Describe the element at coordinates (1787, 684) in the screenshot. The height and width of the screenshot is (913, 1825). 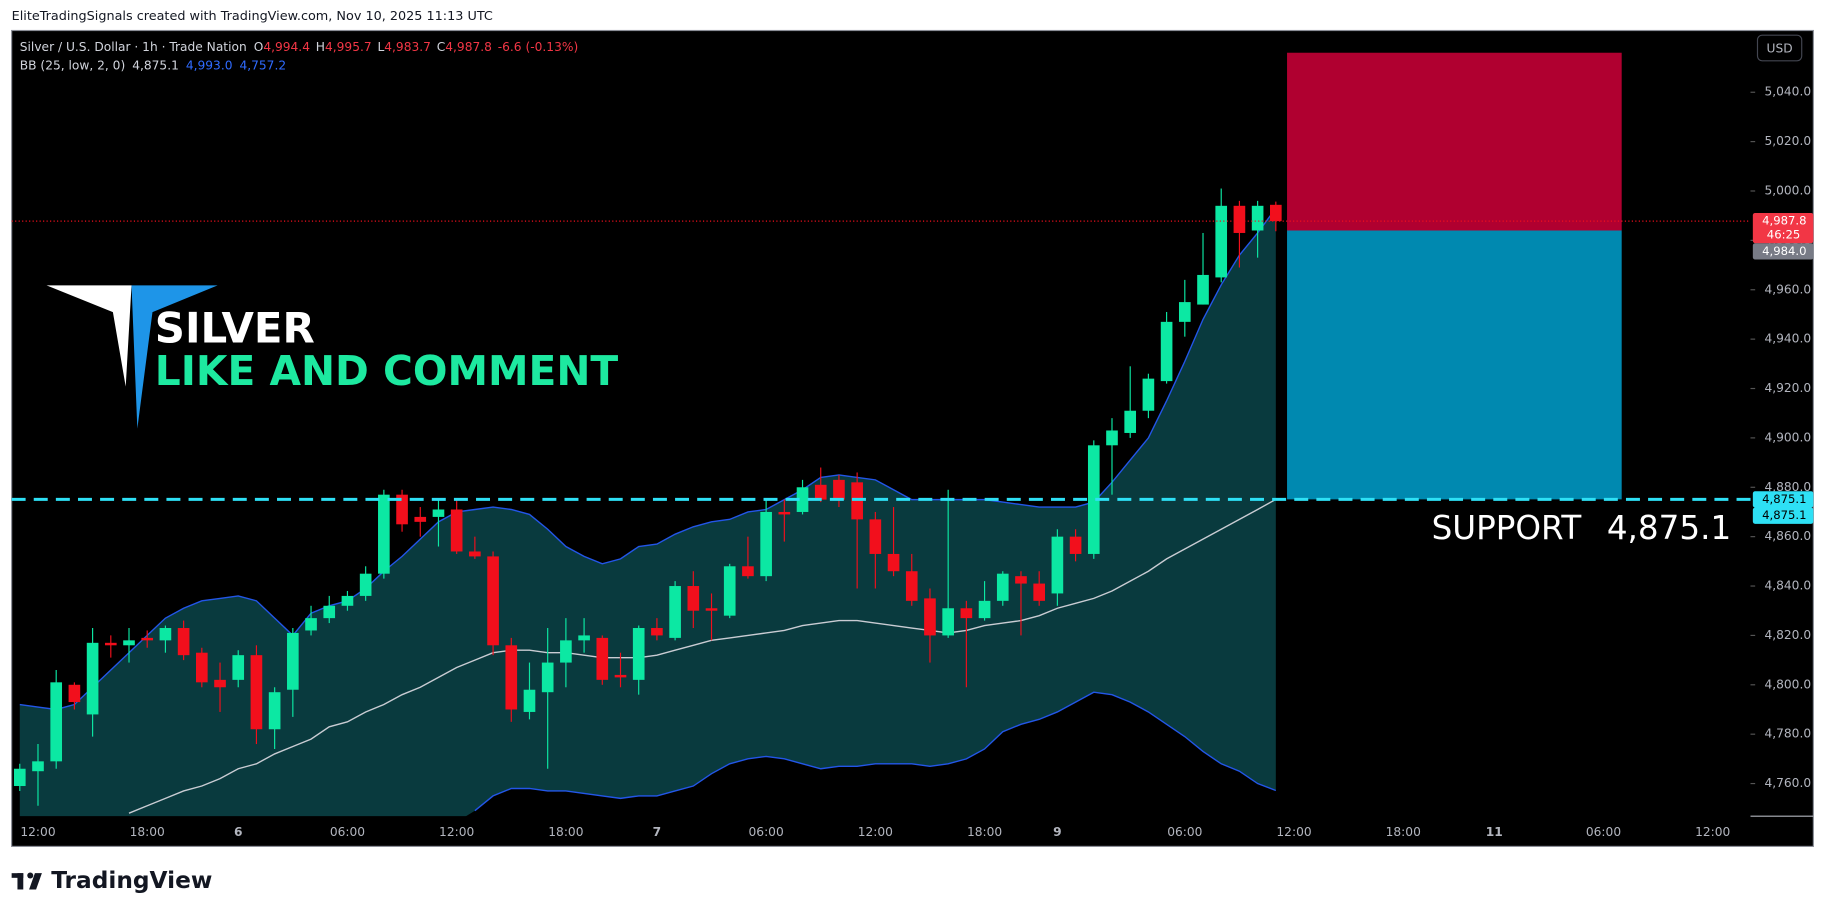
I see `y-tick-label: 4,800.0` at that location.